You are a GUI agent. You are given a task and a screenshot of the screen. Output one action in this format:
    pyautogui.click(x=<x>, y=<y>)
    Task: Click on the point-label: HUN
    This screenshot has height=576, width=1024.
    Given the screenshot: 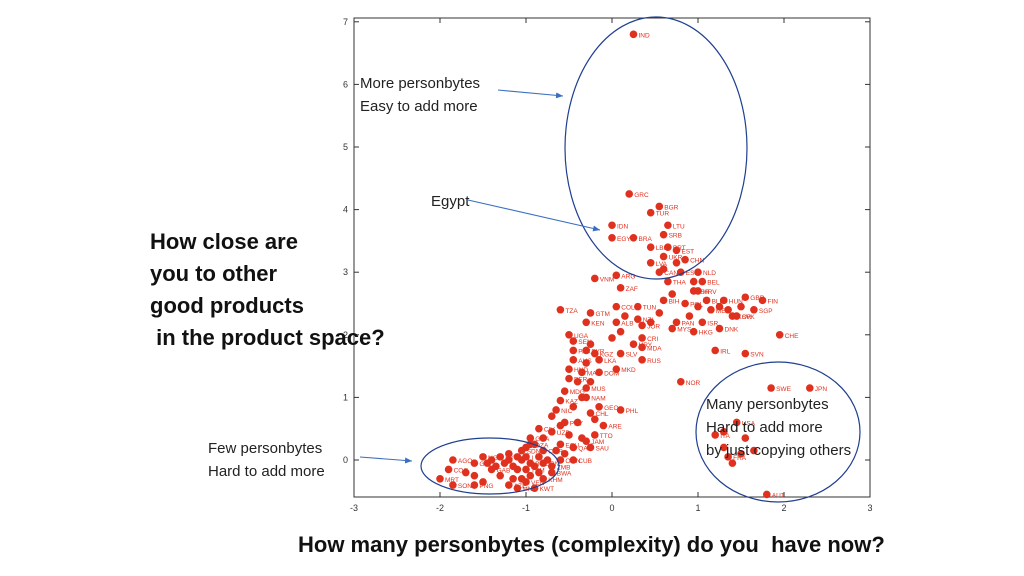 What is the action you would take?
    pyautogui.click(x=736, y=301)
    